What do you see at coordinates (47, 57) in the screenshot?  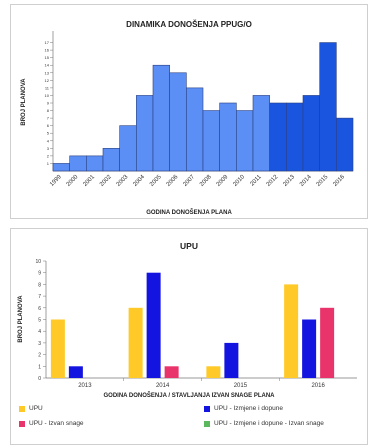 I see `y-tick-label: 15` at bounding box center [47, 57].